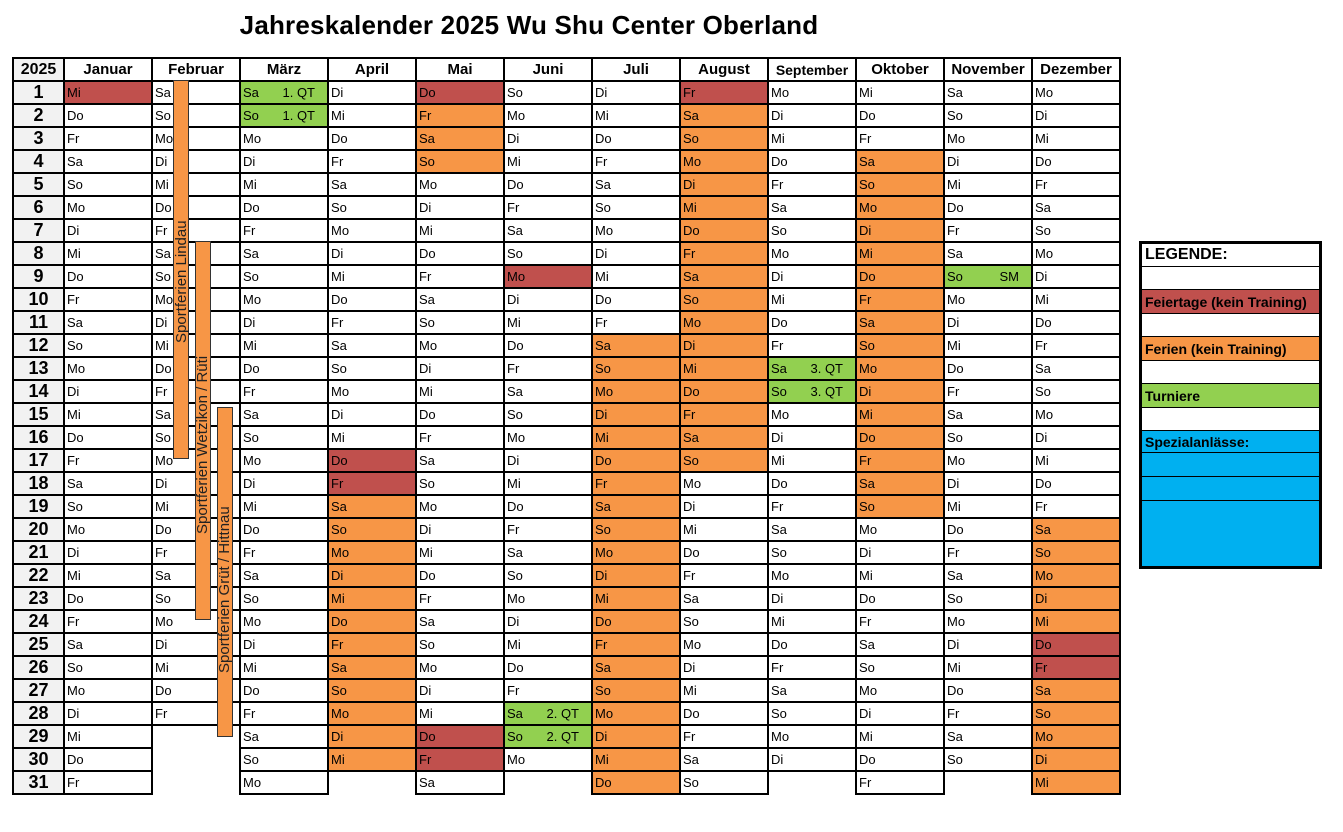 The width and height of the screenshot is (1343, 832). Describe the element at coordinates (38, 115) in the screenshot. I see `day-number: 2` at that location.